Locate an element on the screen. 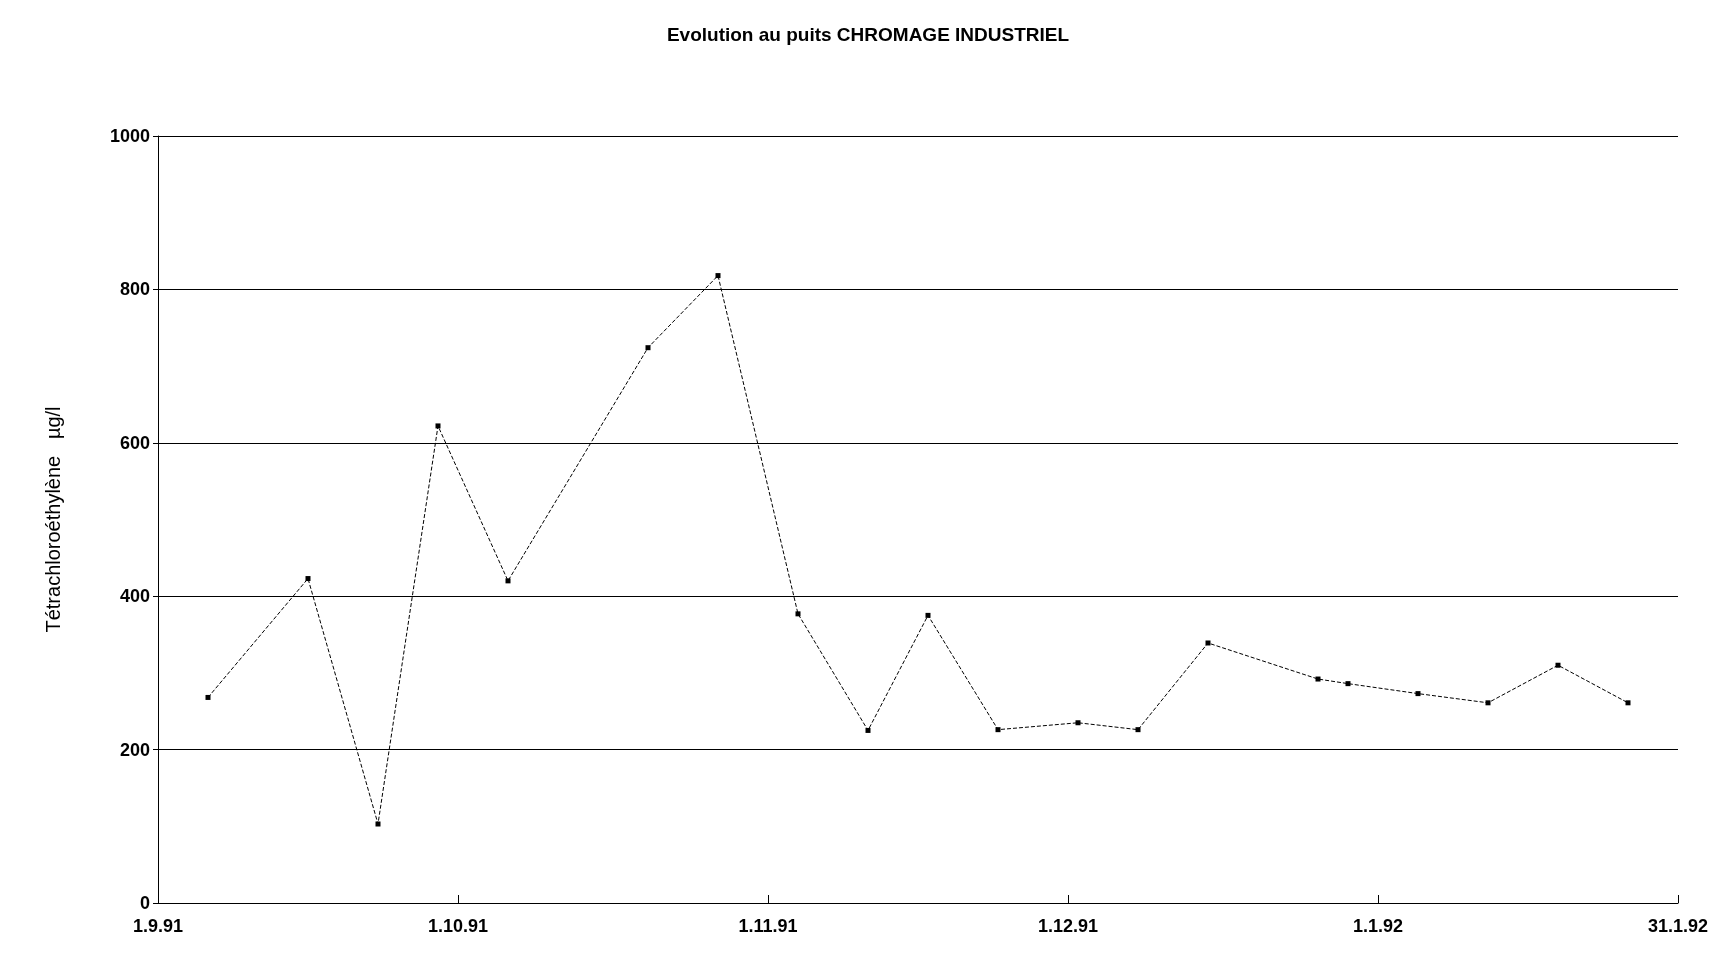 The image size is (1736, 977). y-tick-label: 800 is located at coordinates (134, 289).